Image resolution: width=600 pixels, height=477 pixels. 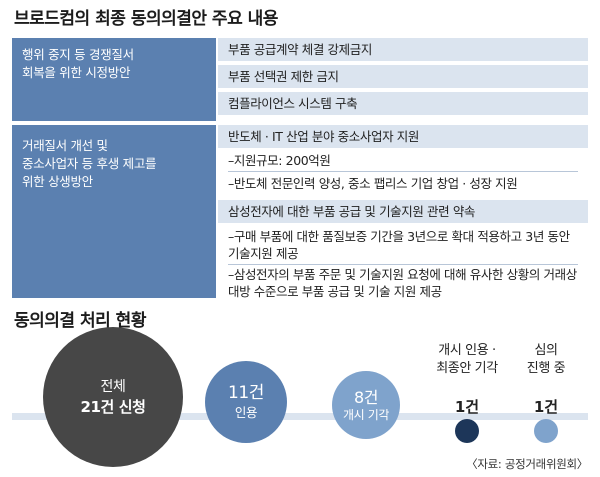 I want to click on total-circle: 전체 21건 신청, so click(x=113, y=397).